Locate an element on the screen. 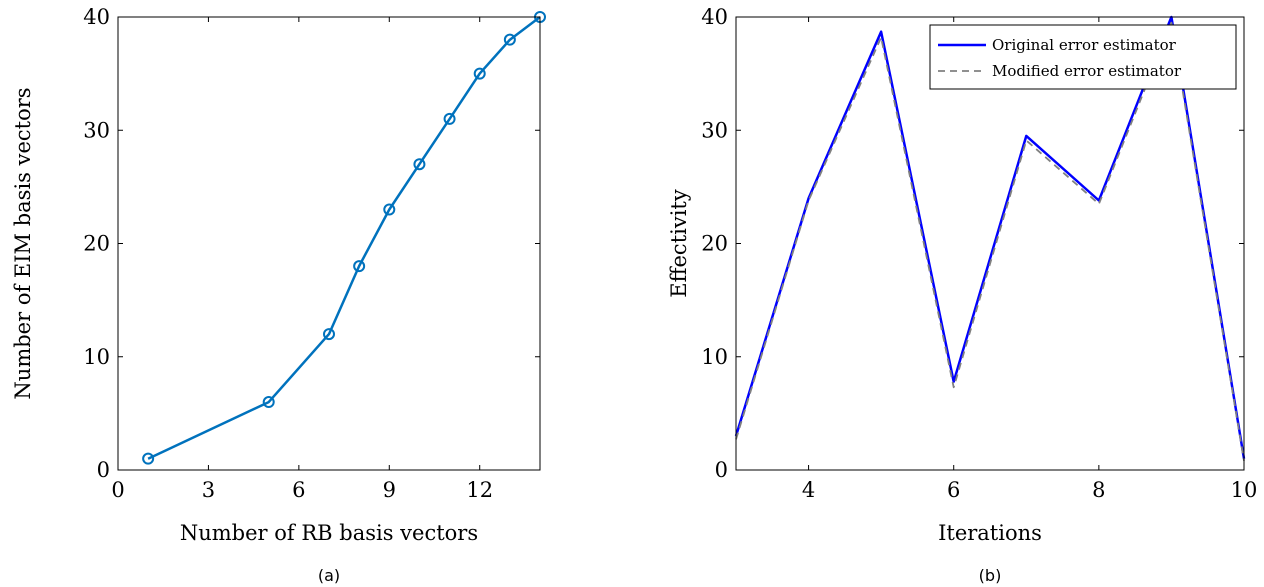 The image size is (1264, 587). chart-a-caption: (a) is located at coordinates (329, 575).